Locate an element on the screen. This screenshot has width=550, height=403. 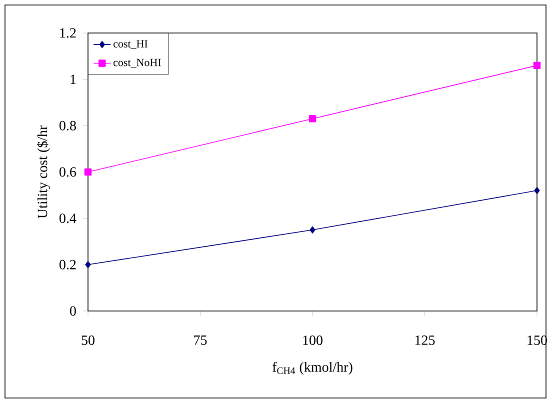
x-tick-label: 75 is located at coordinates (200, 340).